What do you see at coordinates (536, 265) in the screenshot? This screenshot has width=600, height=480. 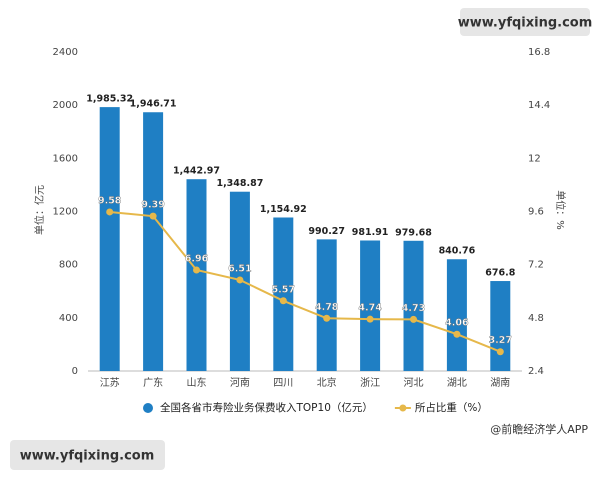 I see `y2-tick-label: 7.2` at bounding box center [536, 265].